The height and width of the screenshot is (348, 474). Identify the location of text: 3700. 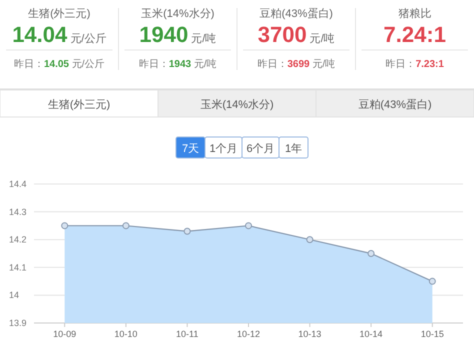
(282, 34).